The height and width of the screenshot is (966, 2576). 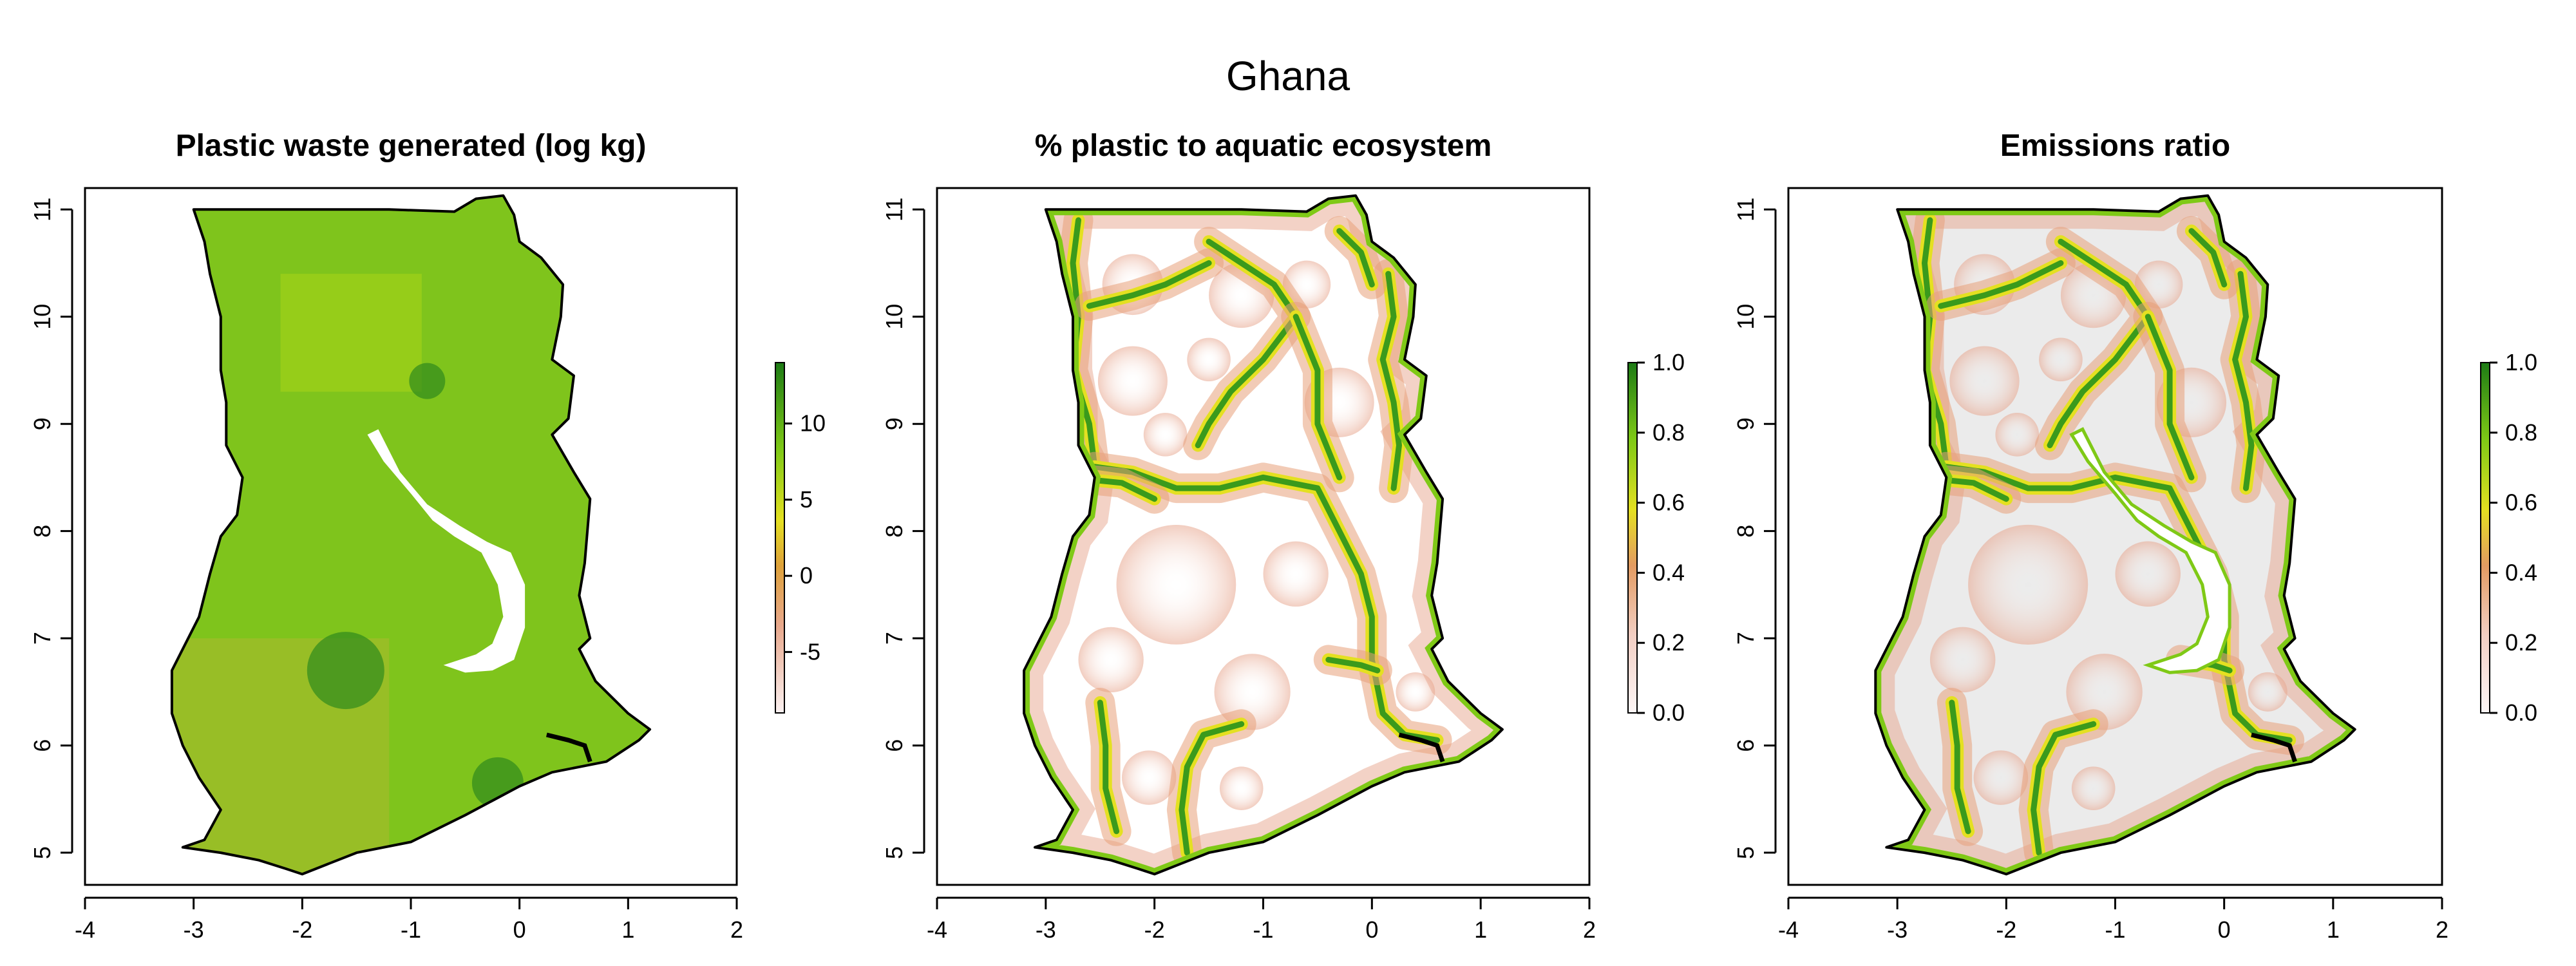 What do you see at coordinates (807, 499) in the screenshot?
I see `legend-tick-label: 5` at bounding box center [807, 499].